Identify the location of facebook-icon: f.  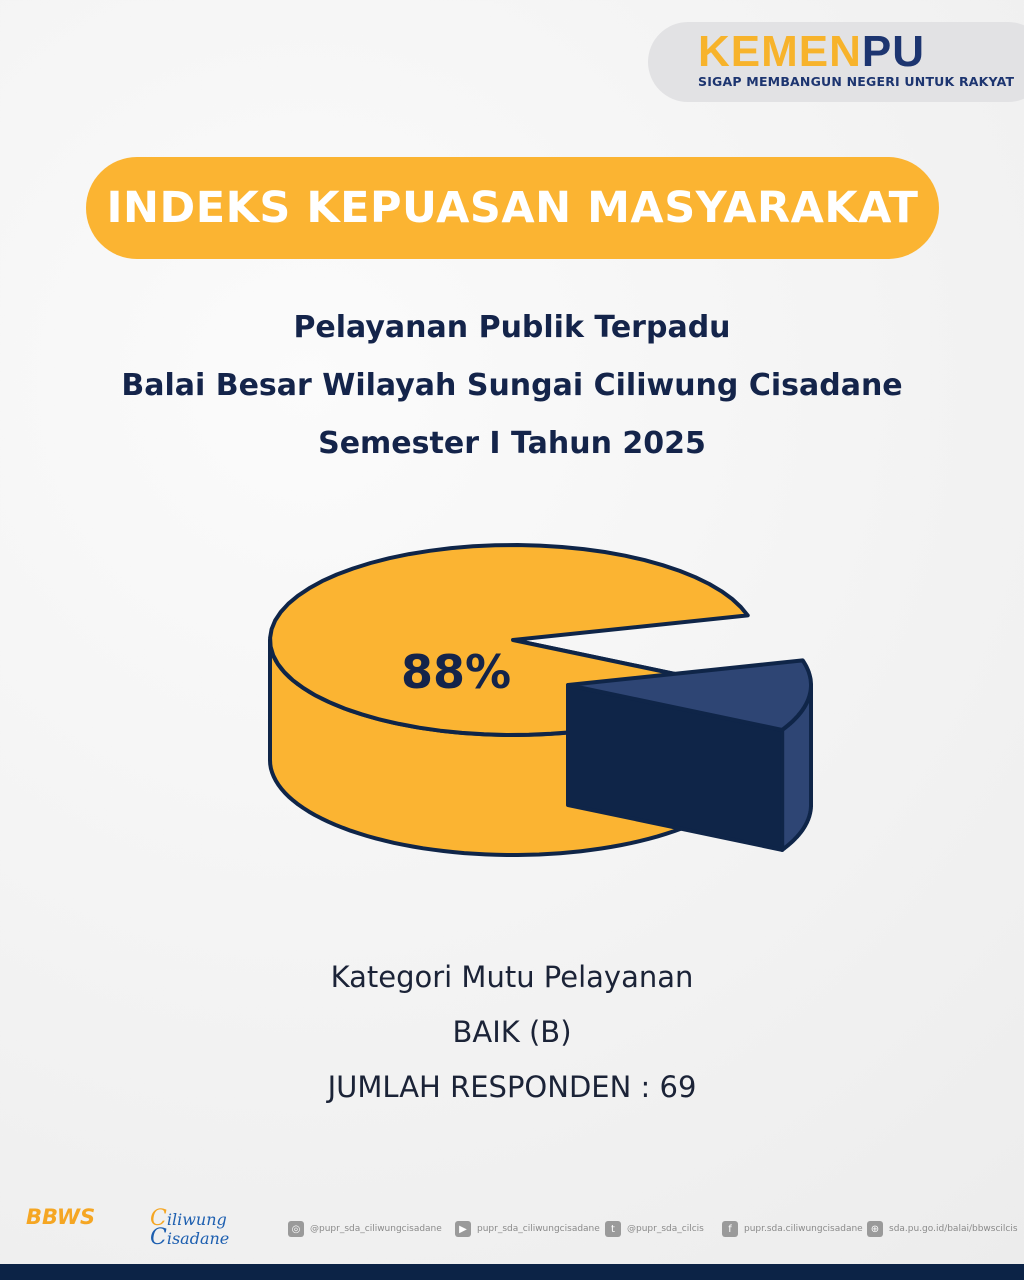
(730, 1229).